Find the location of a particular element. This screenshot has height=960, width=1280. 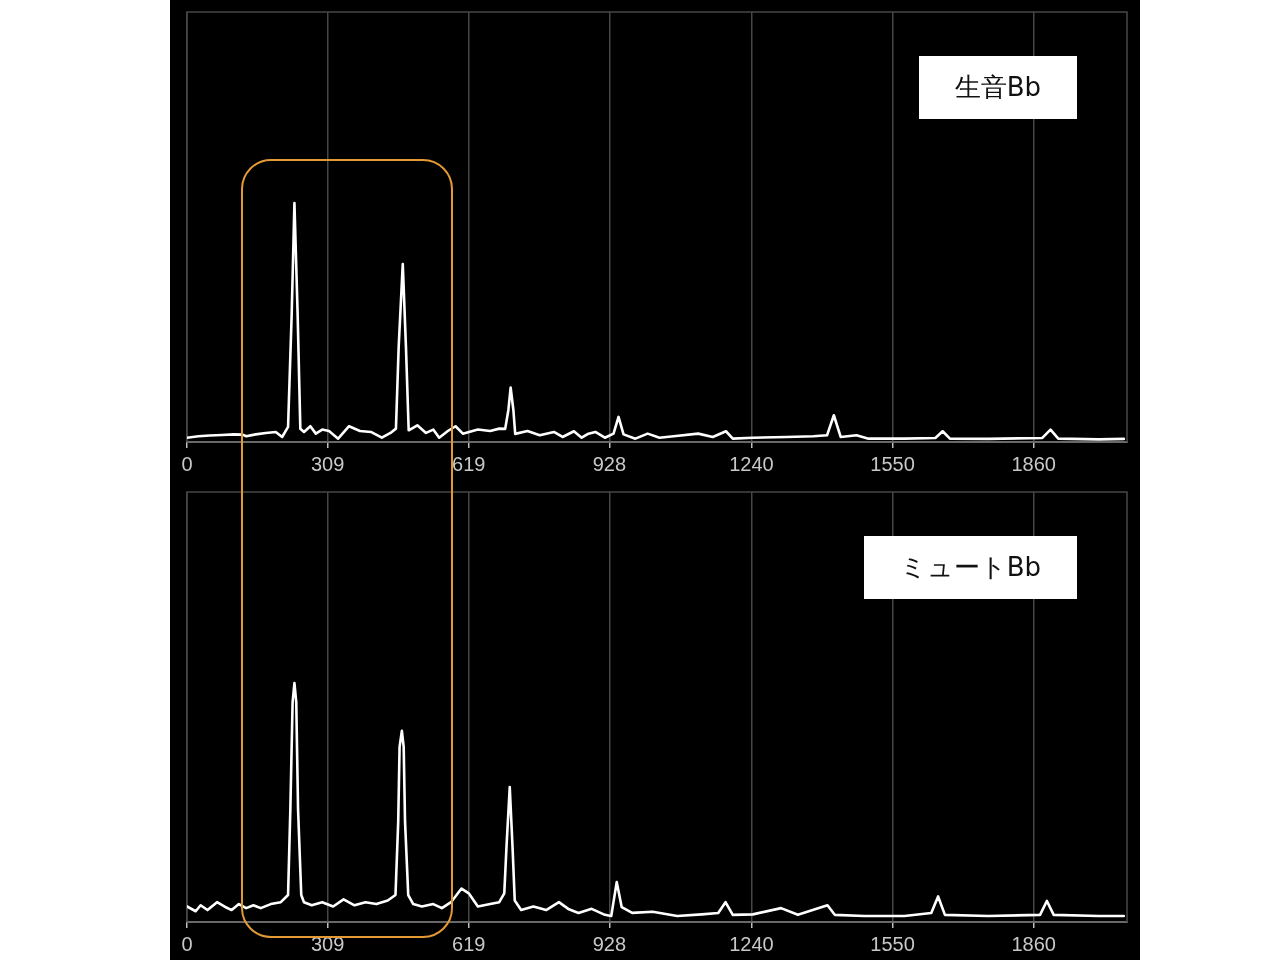

x-tick-label: 309 is located at coordinates (327, 463).